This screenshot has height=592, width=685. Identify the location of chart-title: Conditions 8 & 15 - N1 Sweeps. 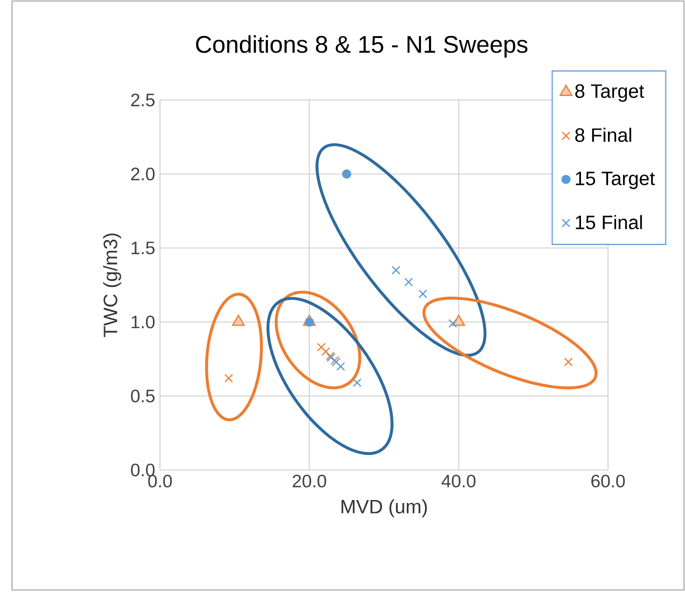
(362, 46).